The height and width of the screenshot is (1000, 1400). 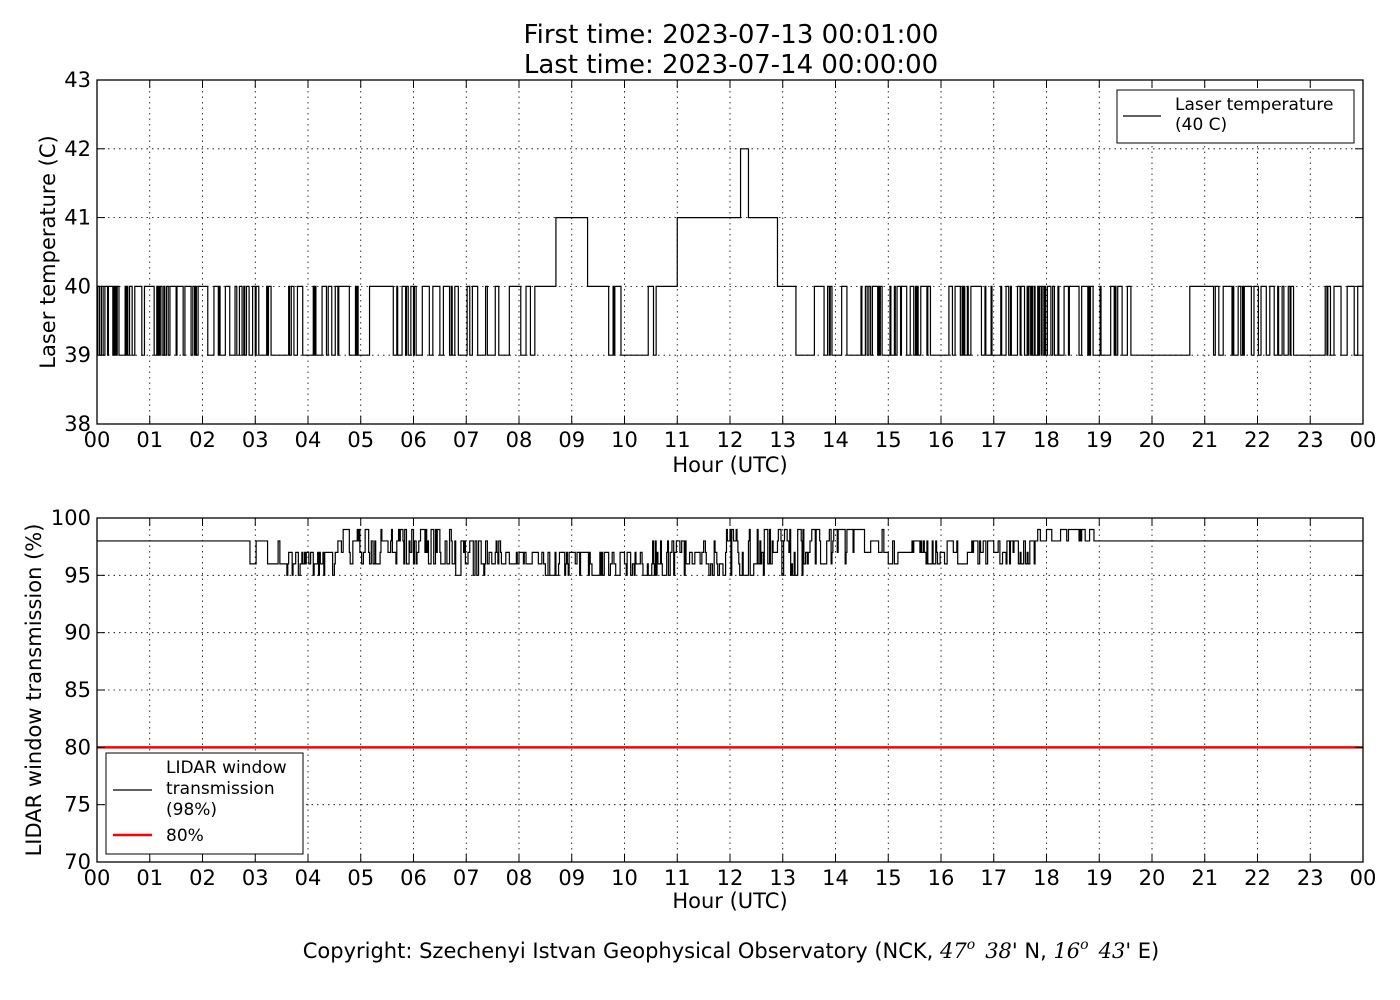 I want to click on legend-label-line-2: (40 C), so click(x=1201, y=125).